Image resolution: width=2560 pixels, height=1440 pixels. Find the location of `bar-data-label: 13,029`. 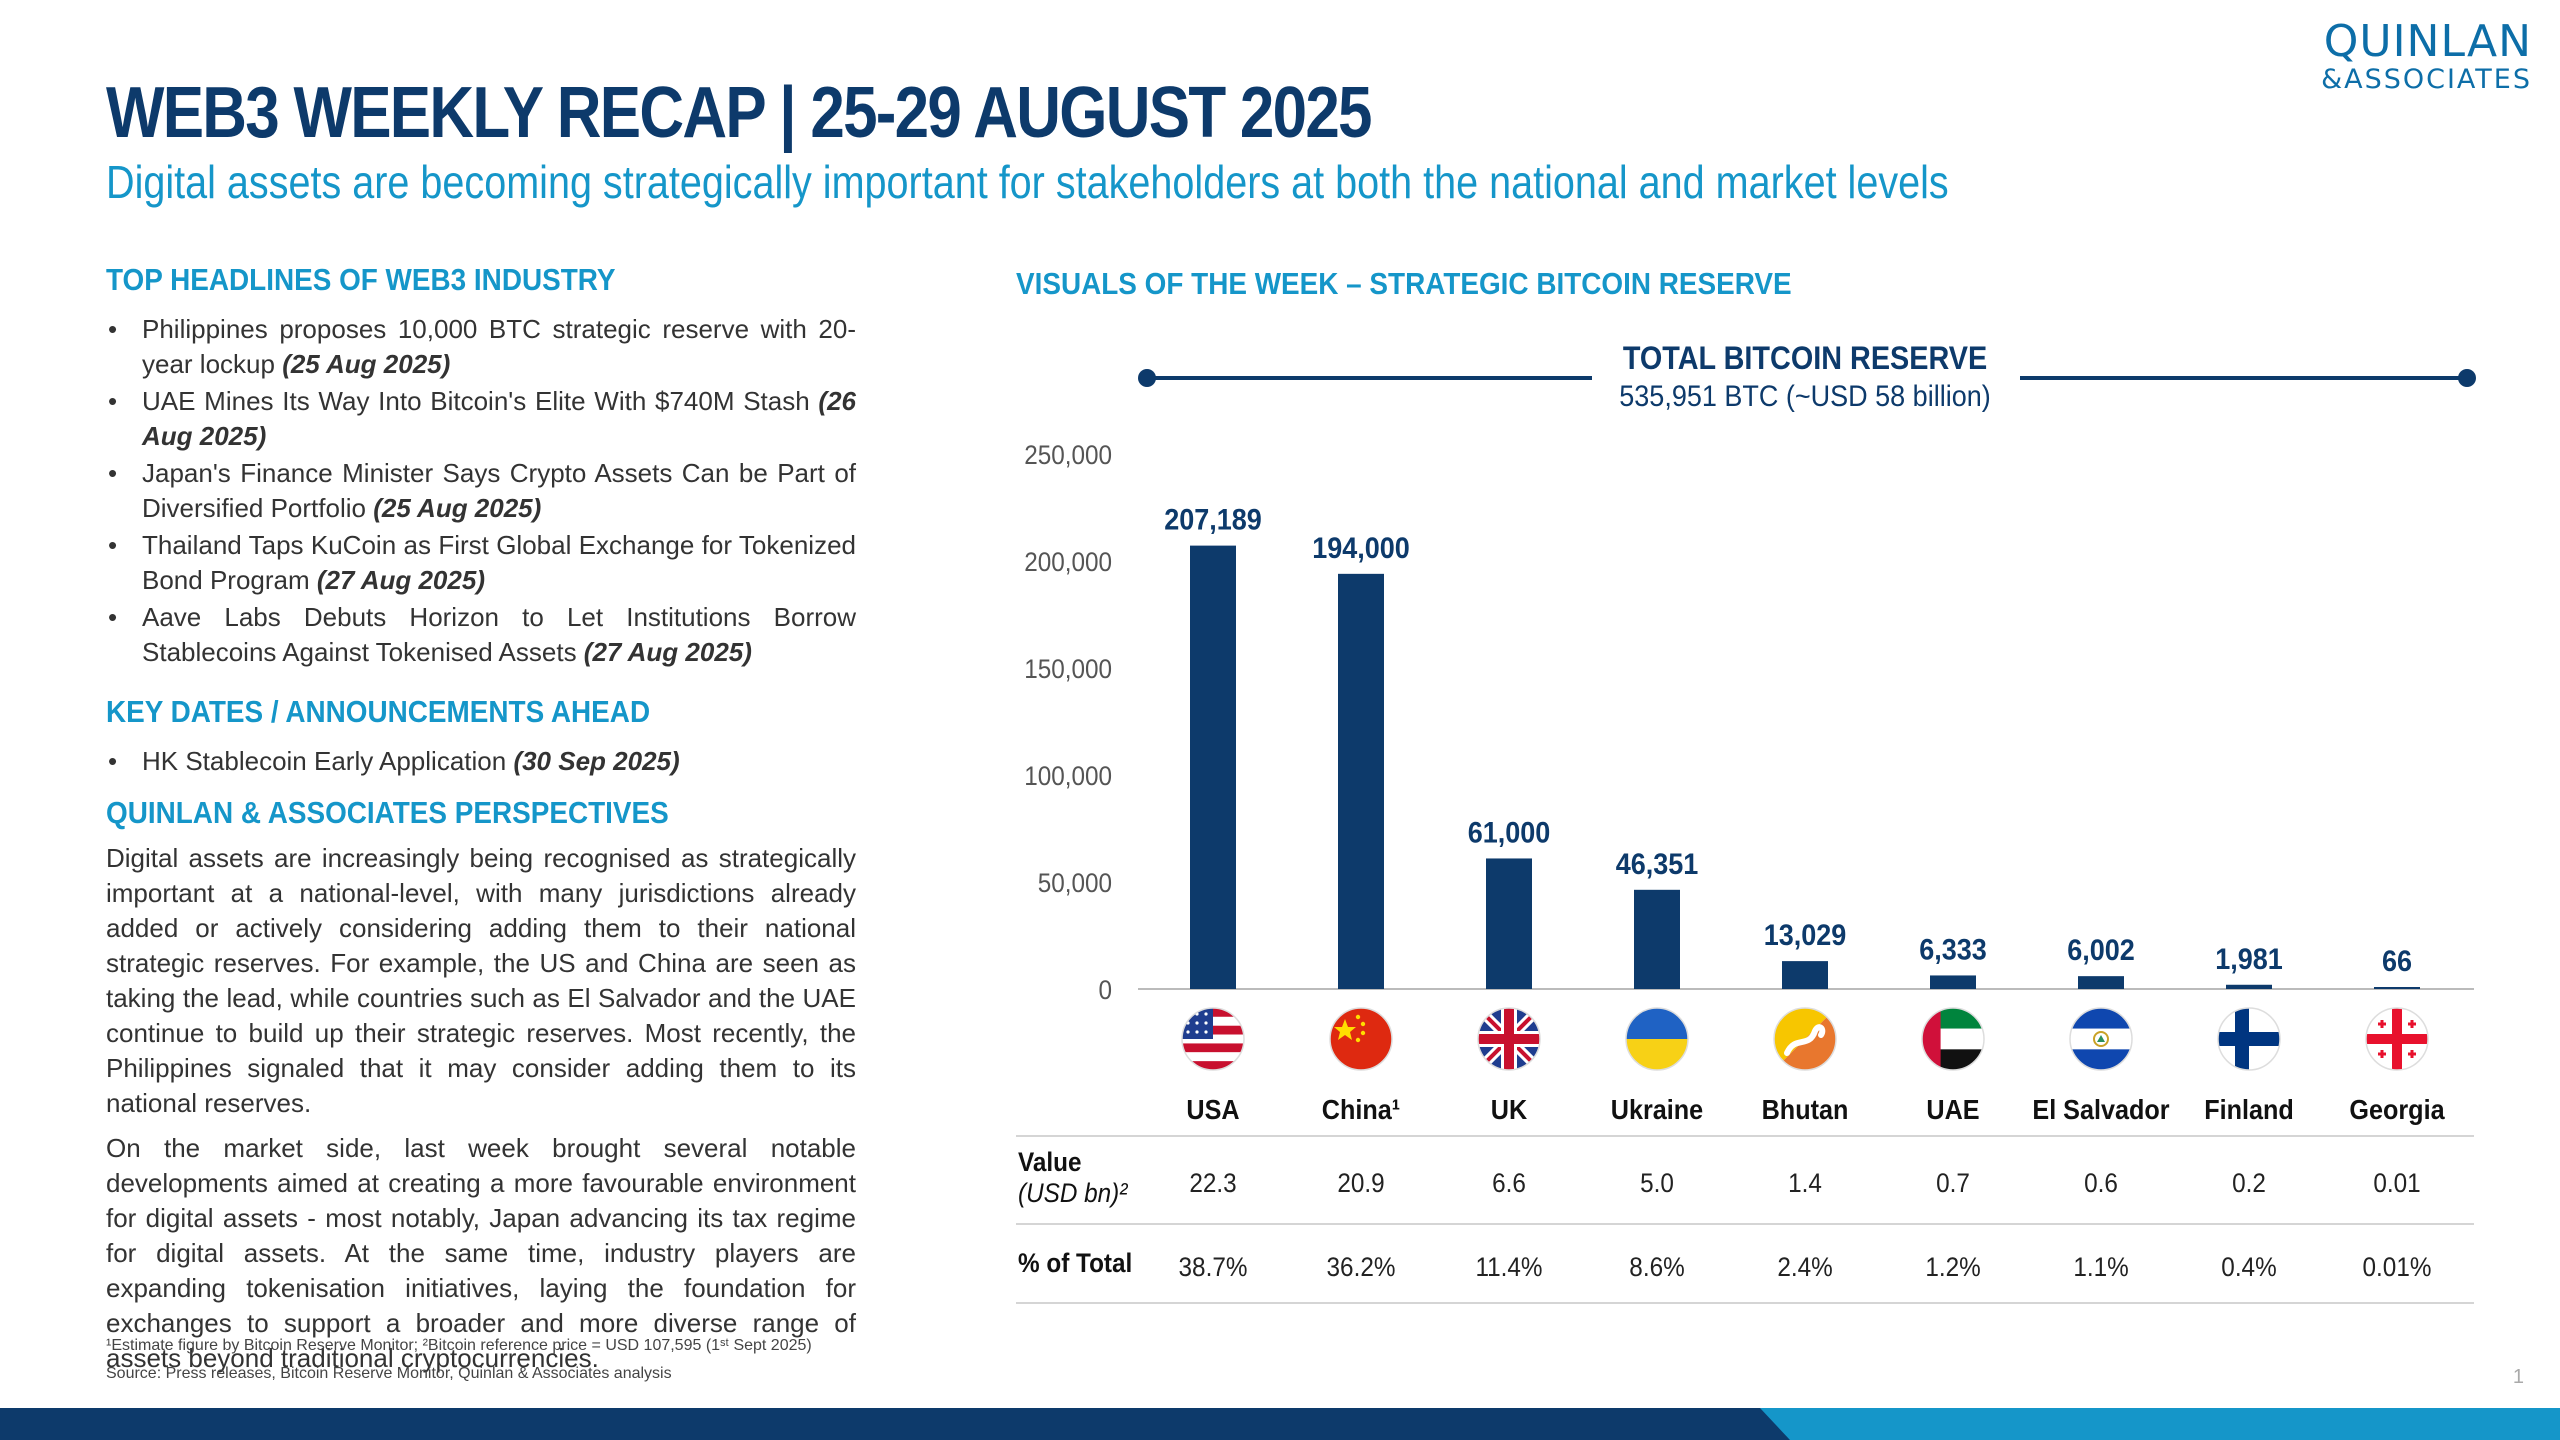

bar-data-label: 13,029 is located at coordinates (1805, 936).